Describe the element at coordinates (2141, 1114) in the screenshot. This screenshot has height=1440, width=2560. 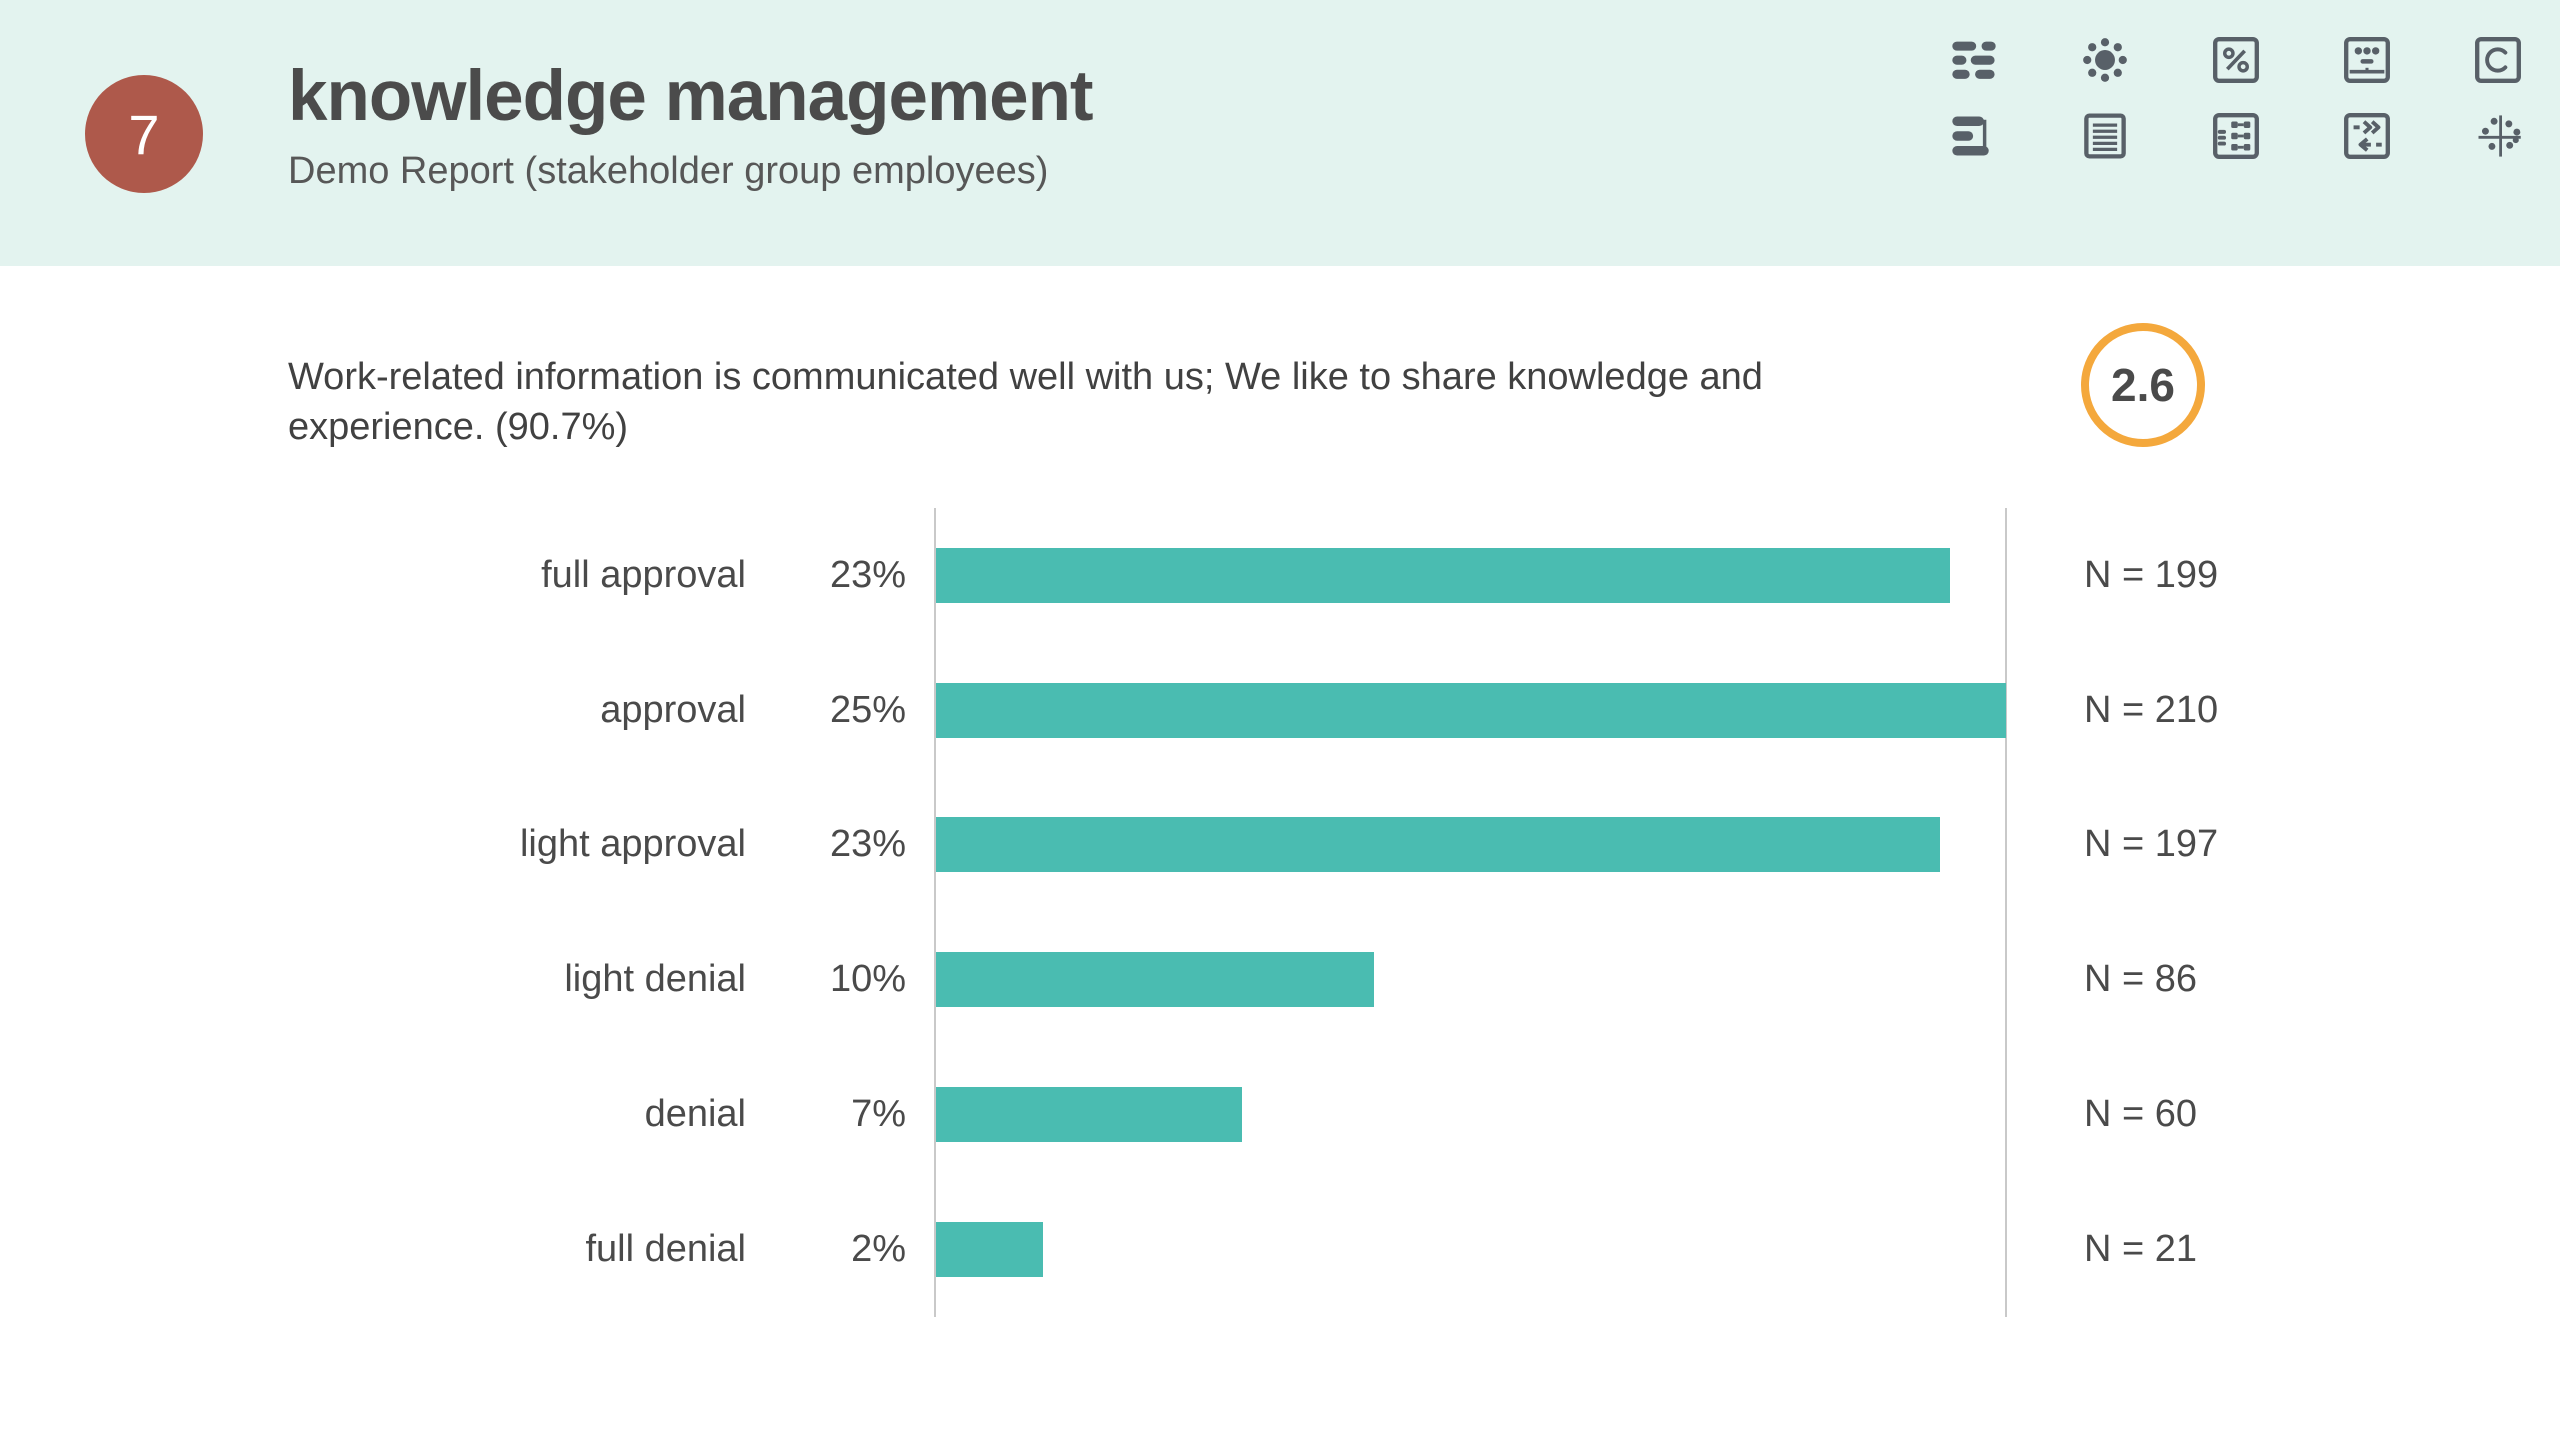
I see `n-label: N = 60` at that location.